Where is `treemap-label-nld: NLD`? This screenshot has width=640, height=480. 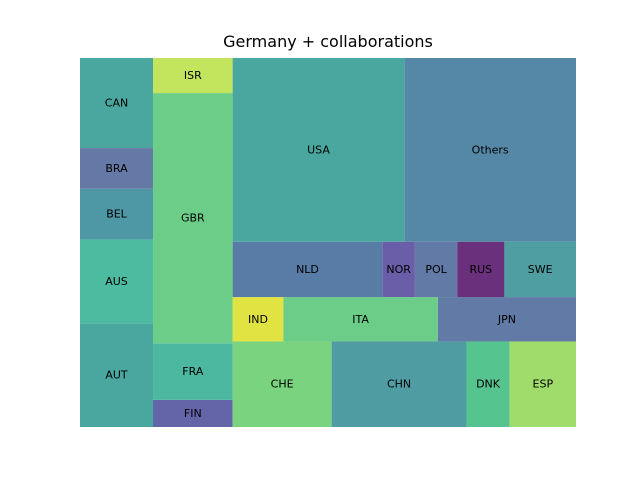
treemap-label-nld: NLD is located at coordinates (307, 269).